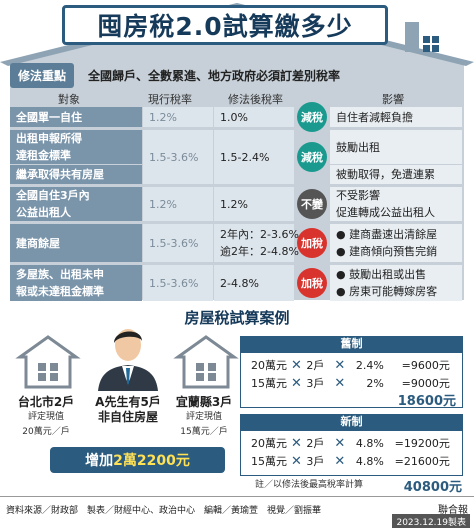 The width and height of the screenshot is (474, 528). Describe the element at coordinates (350, 365) in the screenshot. I see `old-calc-line: 20萬元 ✕ 2戶 ✕ 2.4% =9600元` at that location.